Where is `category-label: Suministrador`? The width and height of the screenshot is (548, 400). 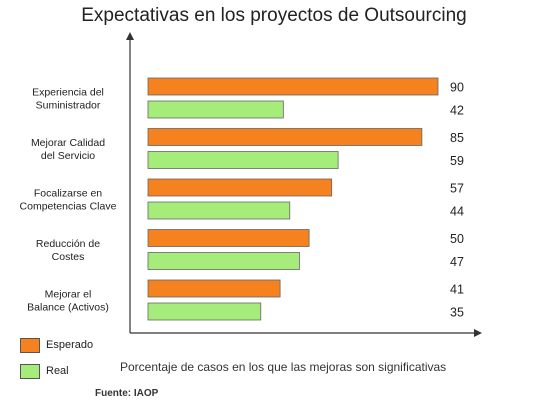 category-label: Suministrador is located at coordinates (68, 106).